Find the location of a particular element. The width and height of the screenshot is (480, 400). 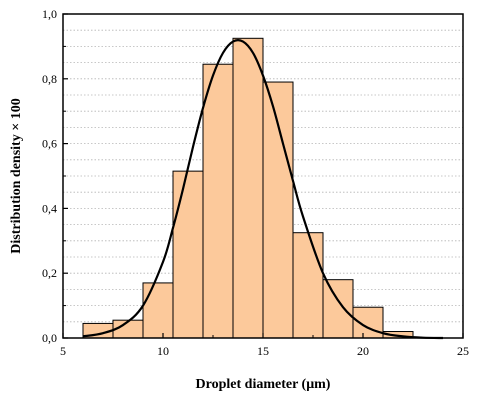

x-tick-label: 10 is located at coordinates (163, 351).